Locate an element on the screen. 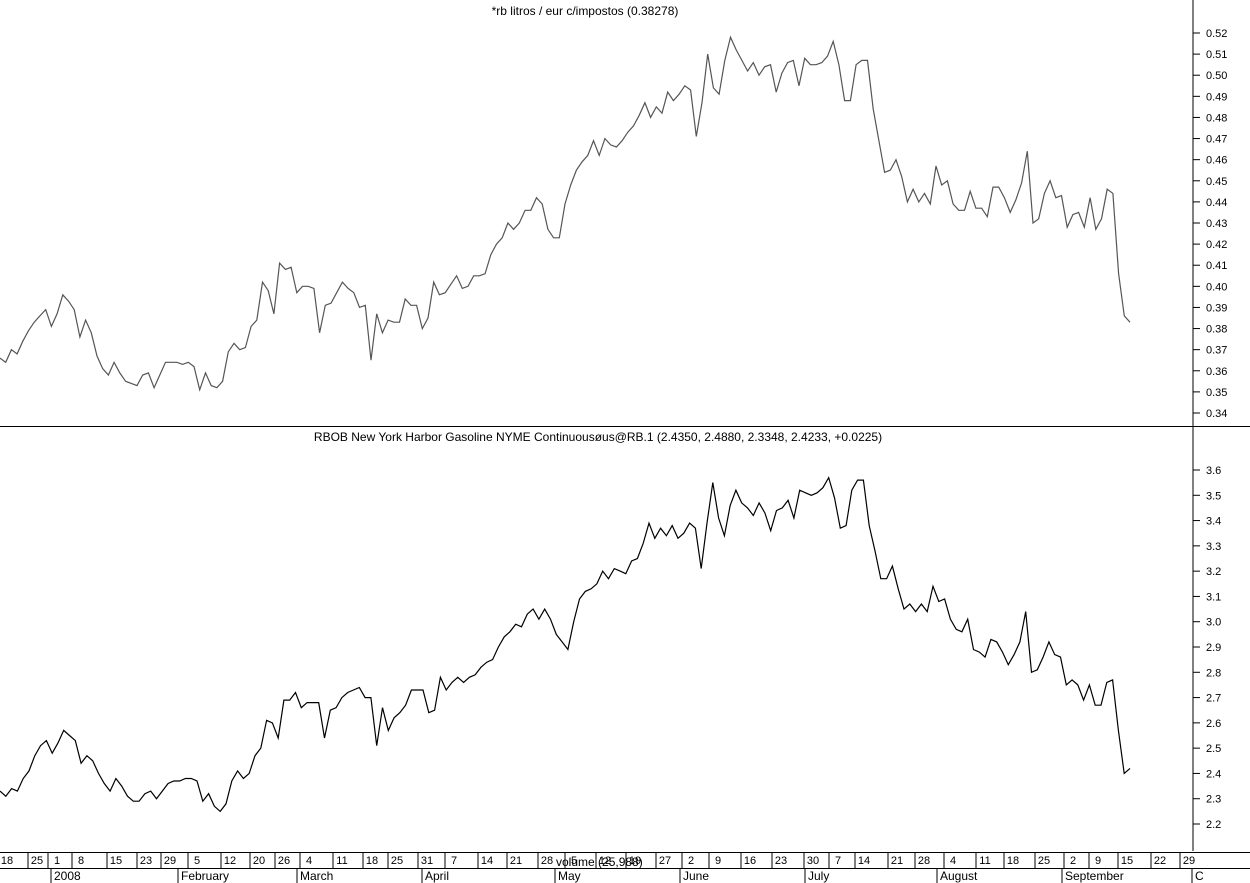 Image resolution: width=1250 pixels, height=883 pixels. x-month-label: August is located at coordinates (959, 876).